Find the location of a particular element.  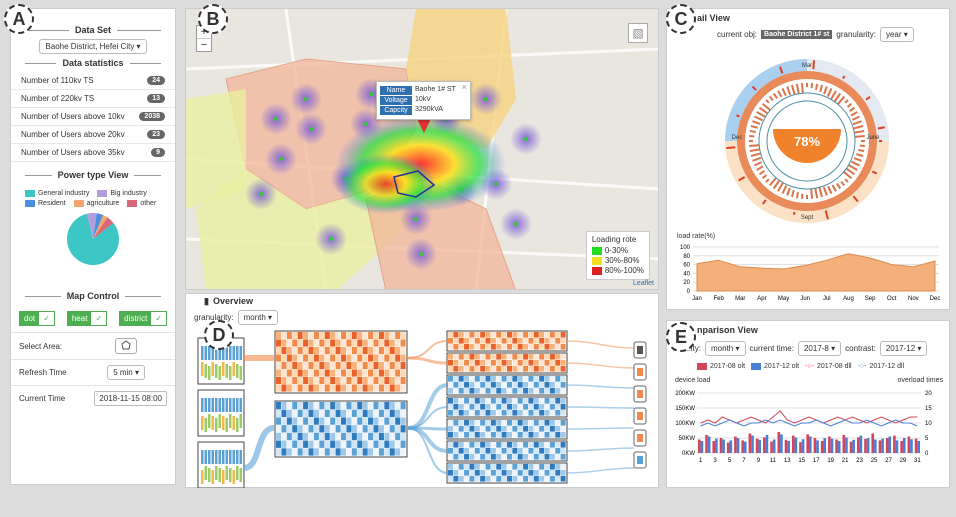

stat-row: Number of 110kv TS 24 is located at coordinates (93, 81).